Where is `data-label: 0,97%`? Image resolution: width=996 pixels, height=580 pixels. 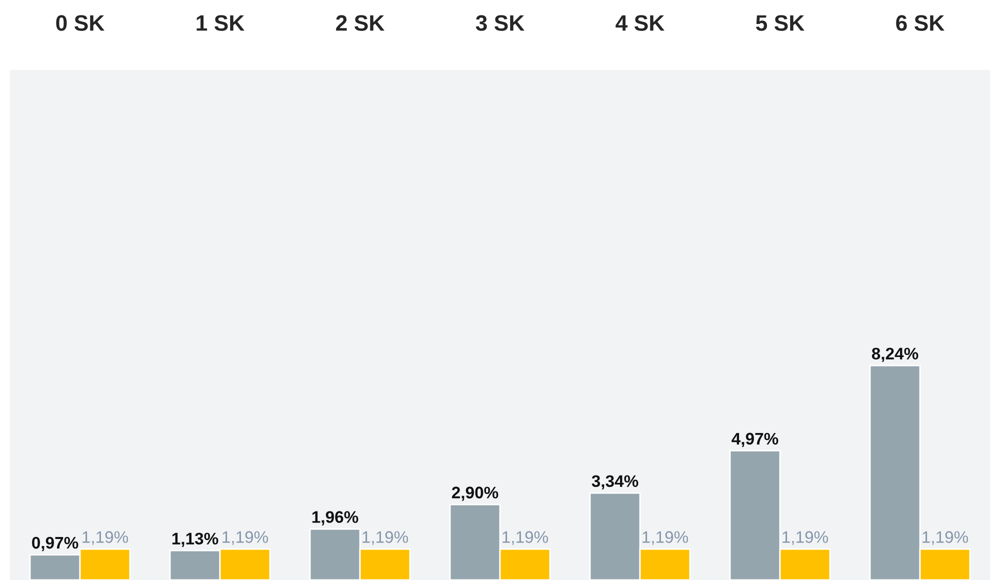
data-label: 0,97% is located at coordinates (55, 544).